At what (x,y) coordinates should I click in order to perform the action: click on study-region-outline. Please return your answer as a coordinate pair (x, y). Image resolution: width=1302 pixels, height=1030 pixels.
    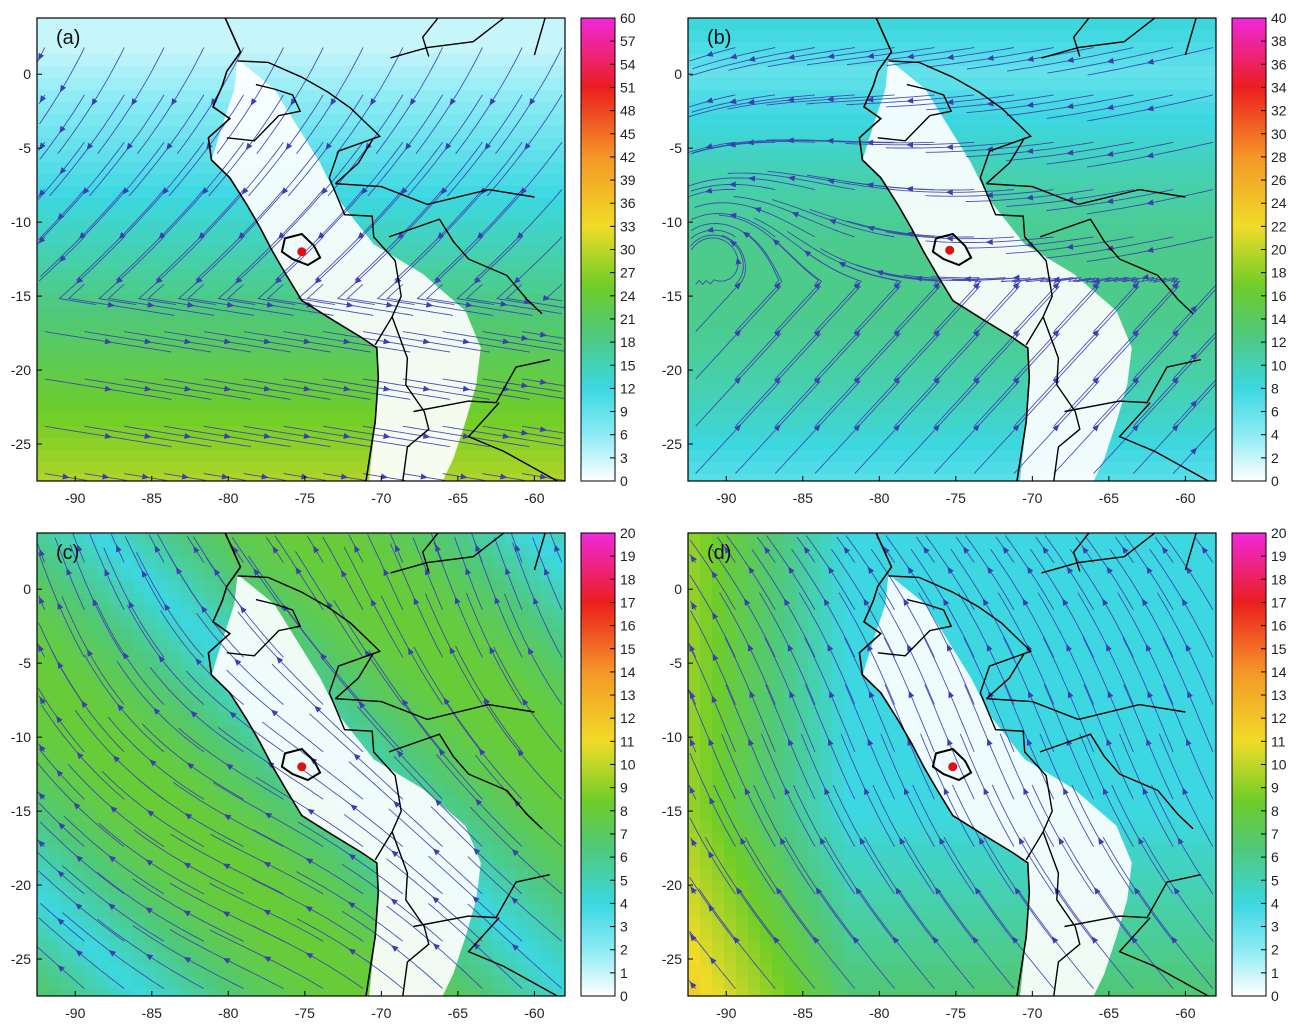
    Looking at the image, I should click on (952, 249).